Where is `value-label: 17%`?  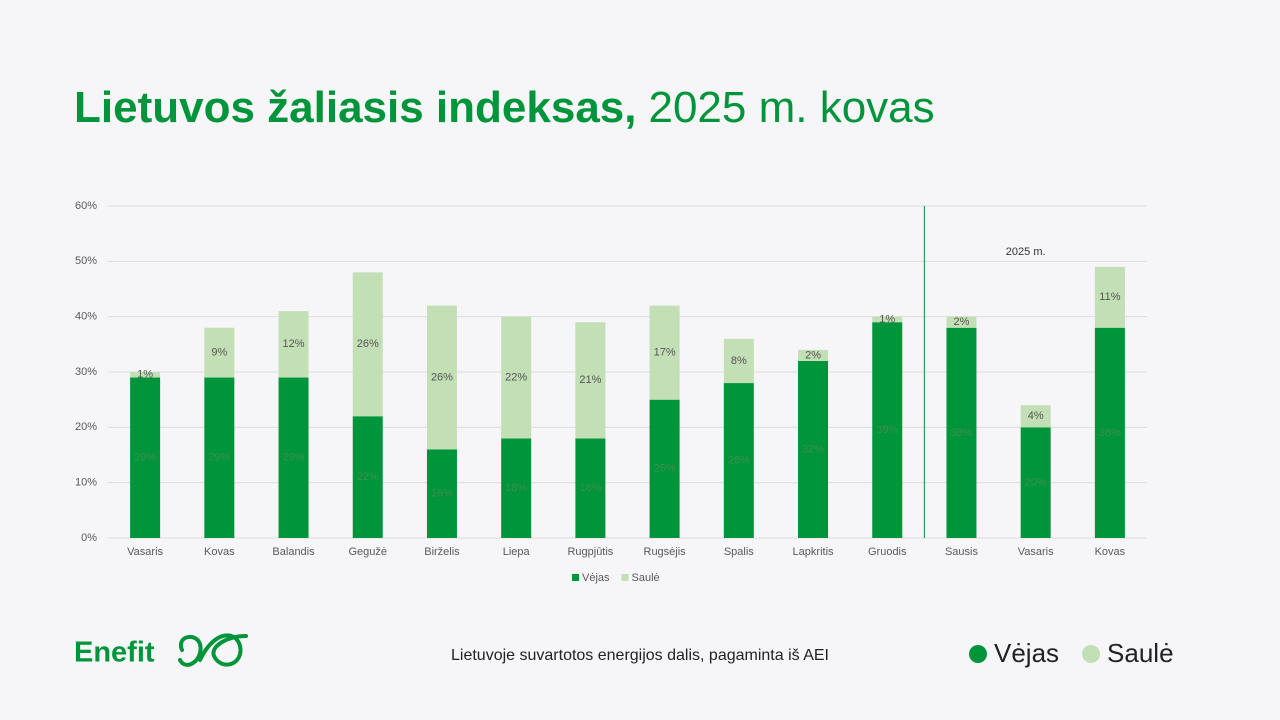
value-label: 17% is located at coordinates (665, 353).